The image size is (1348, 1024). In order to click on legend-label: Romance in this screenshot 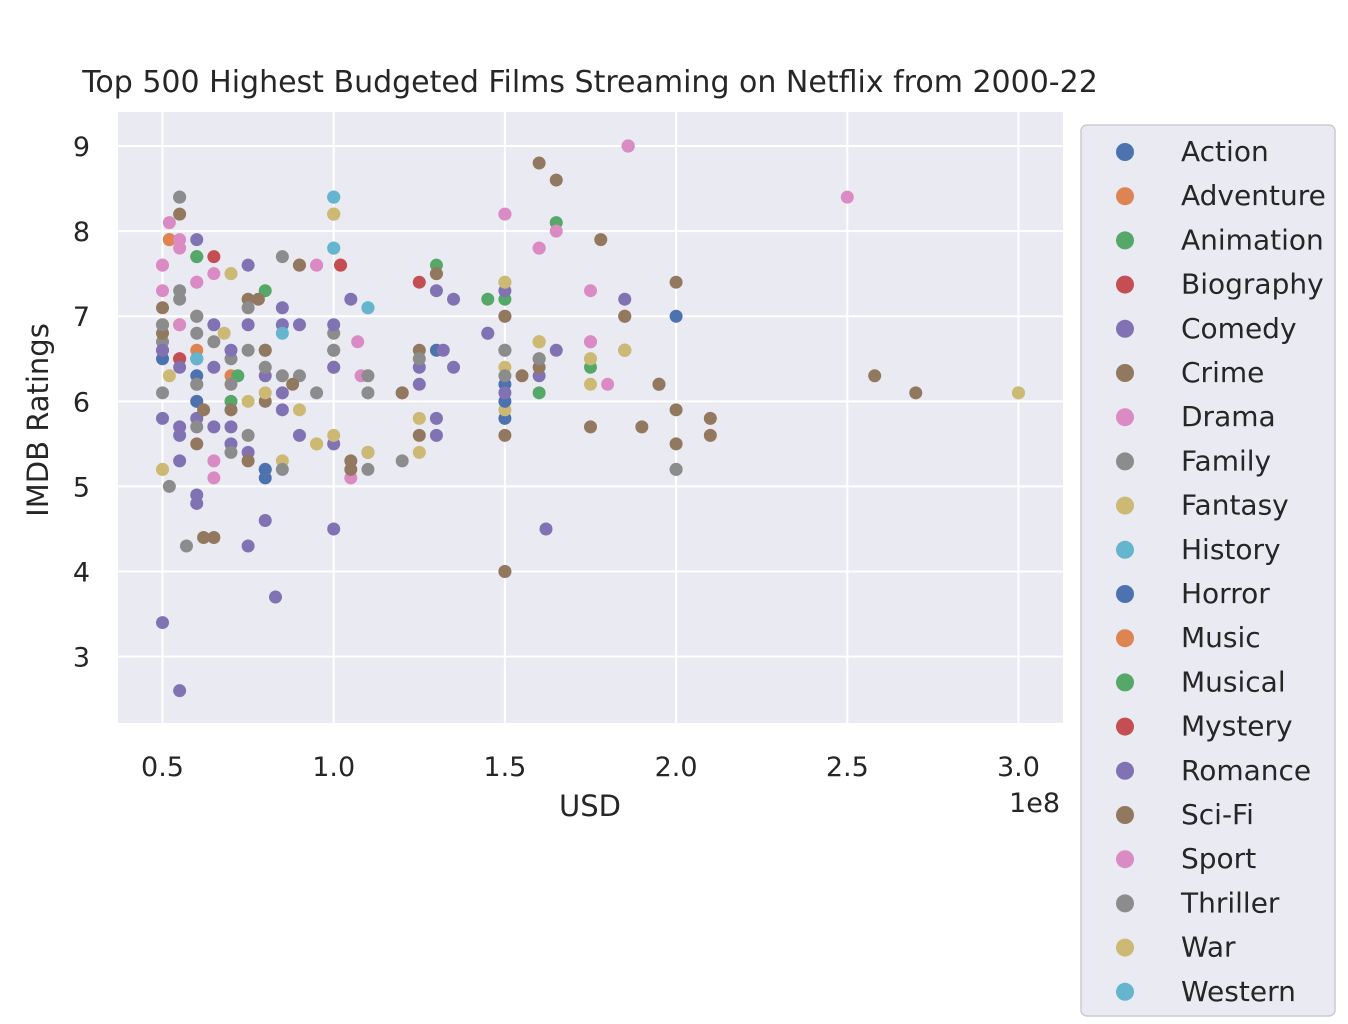, I will do `click(1246, 770)`.